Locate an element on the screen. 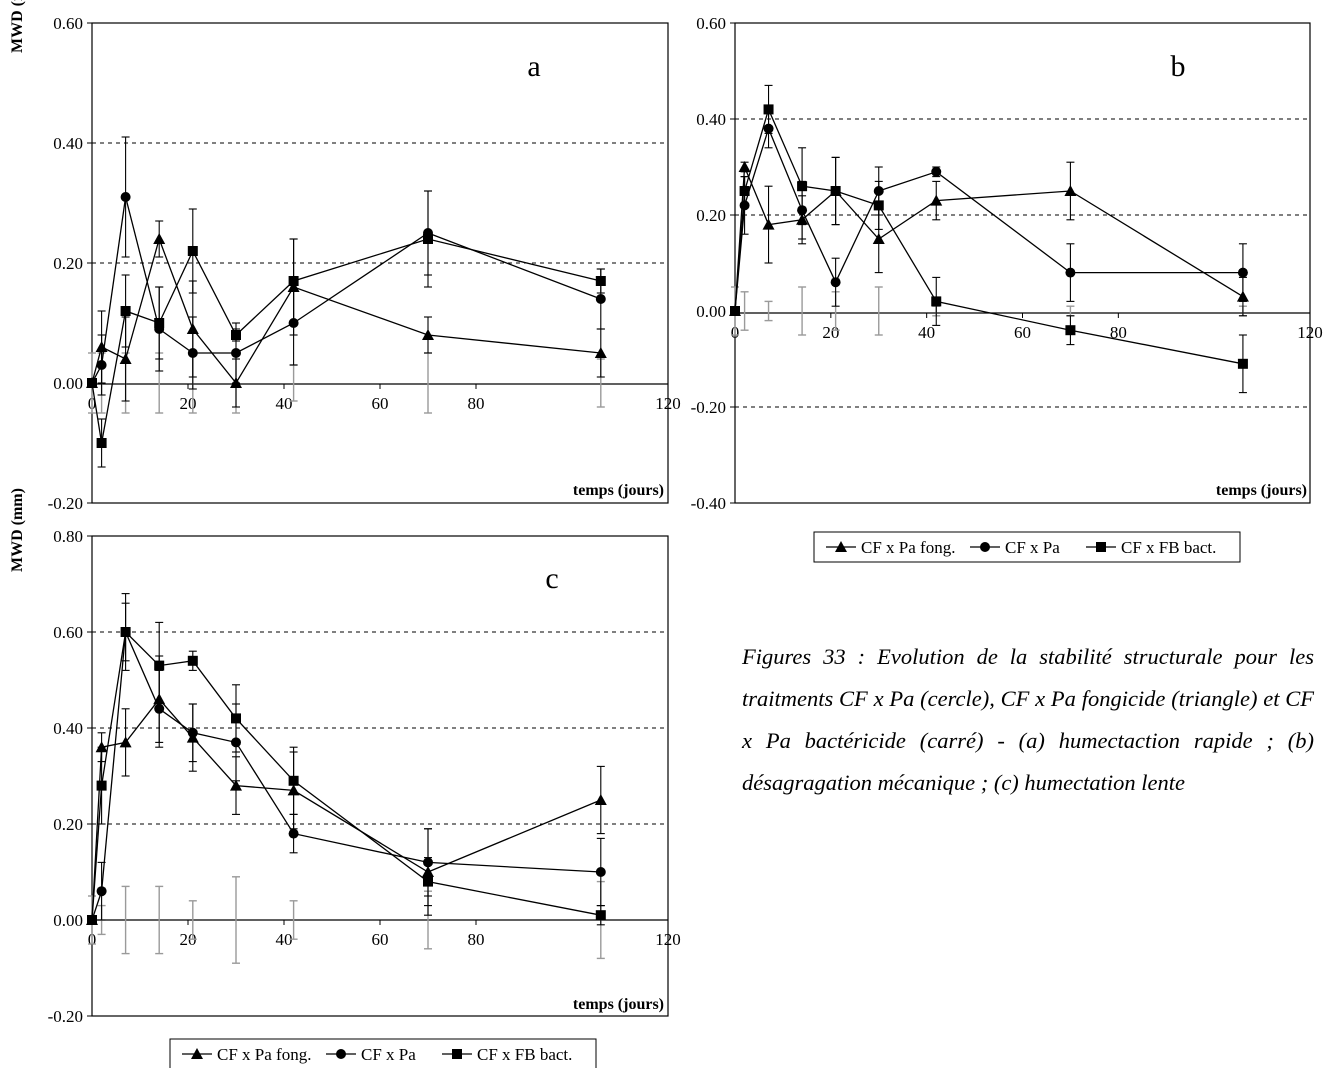 This screenshot has width=1342, height=1068. panel-label: c is located at coordinates (551, 578).